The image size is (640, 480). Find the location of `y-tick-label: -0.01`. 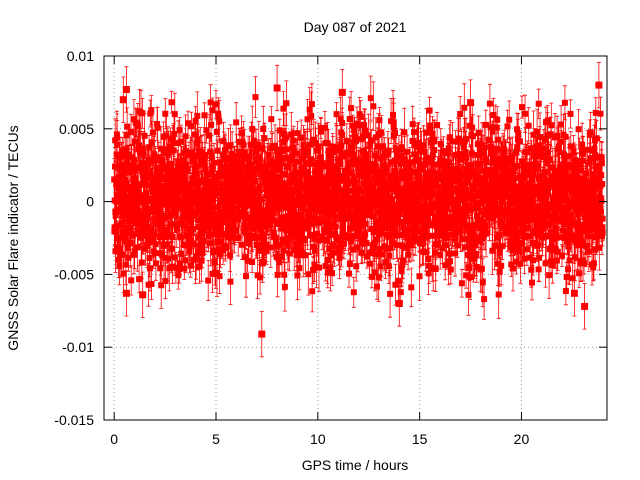

y-tick-label: -0.01 is located at coordinates (78, 347).